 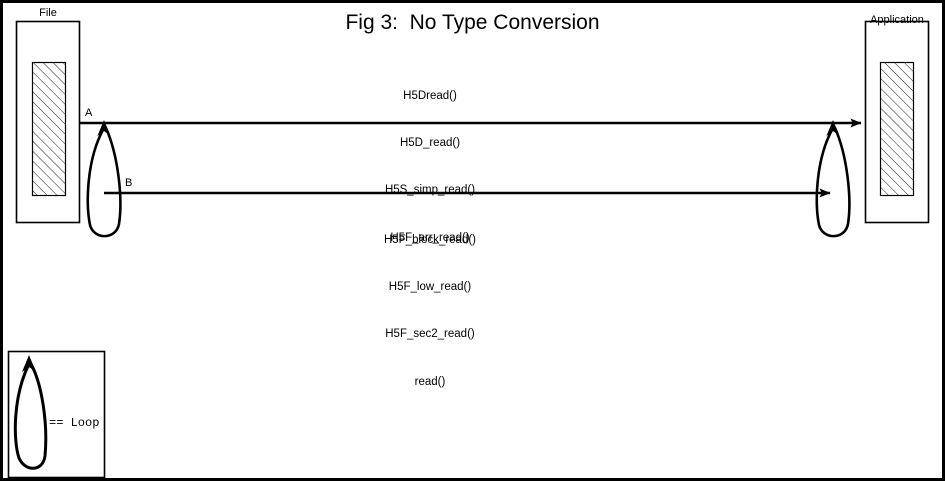 I want to click on file-box-caption: File, so click(x=48, y=13).